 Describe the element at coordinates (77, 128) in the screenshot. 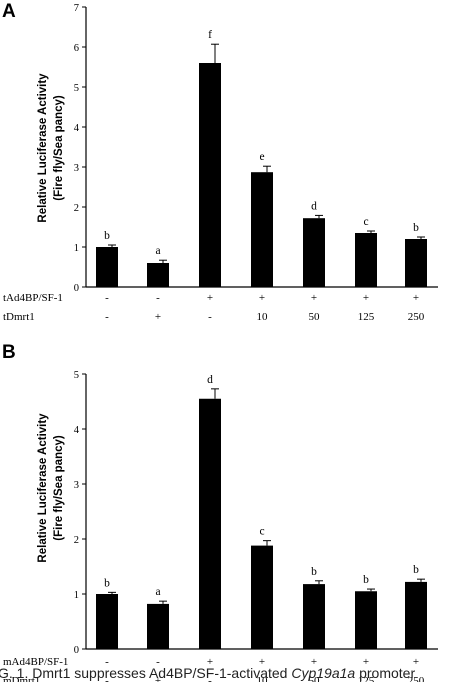

I see `panel-a-y-tick-label: 4` at that location.